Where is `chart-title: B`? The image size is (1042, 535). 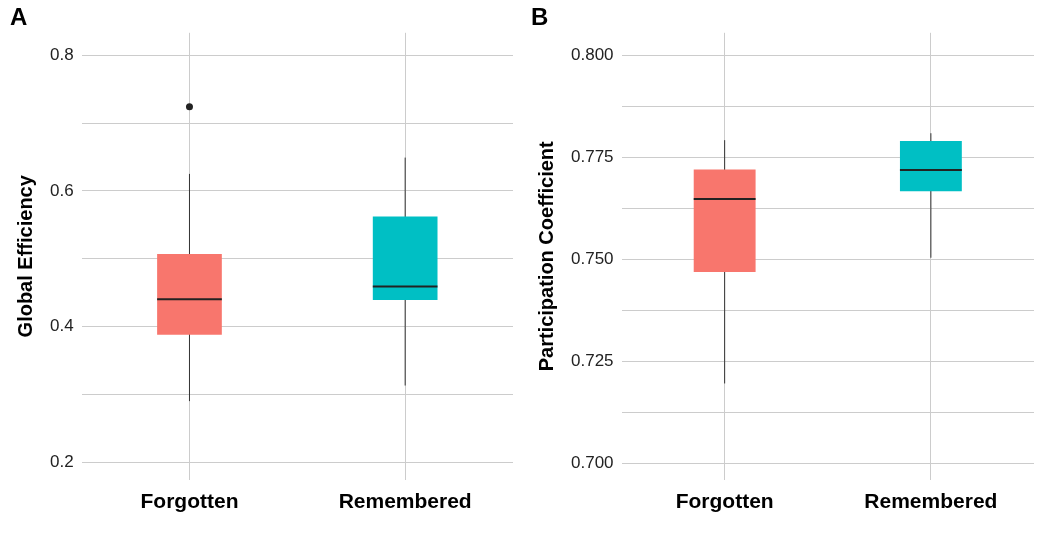
chart-title: B is located at coordinates (540, 17).